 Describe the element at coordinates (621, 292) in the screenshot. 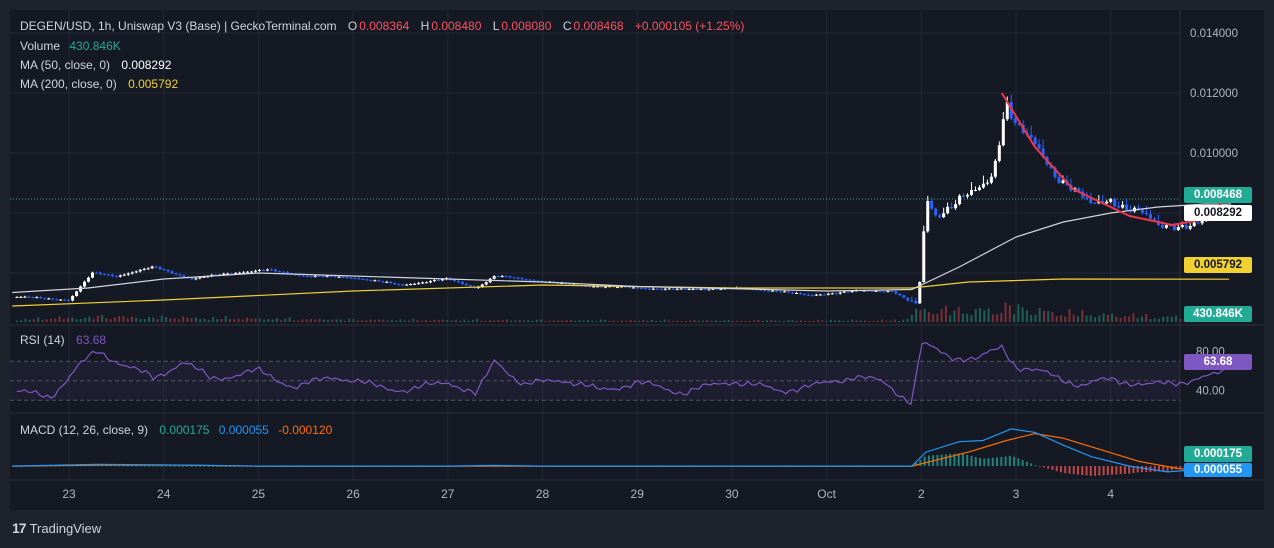

I see `ma200-line` at that location.